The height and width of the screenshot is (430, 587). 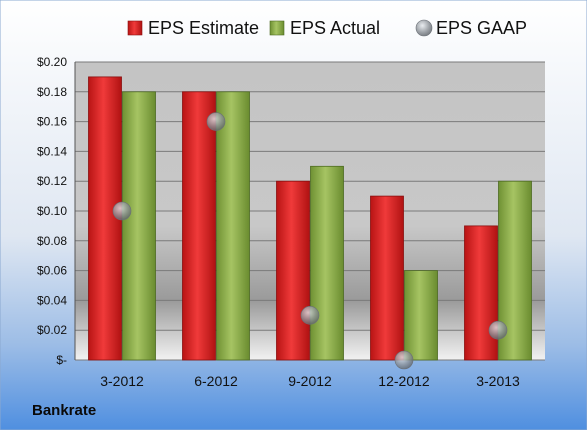 What do you see at coordinates (52, 330) in the screenshot?
I see `y-tick-label: $0.02` at bounding box center [52, 330].